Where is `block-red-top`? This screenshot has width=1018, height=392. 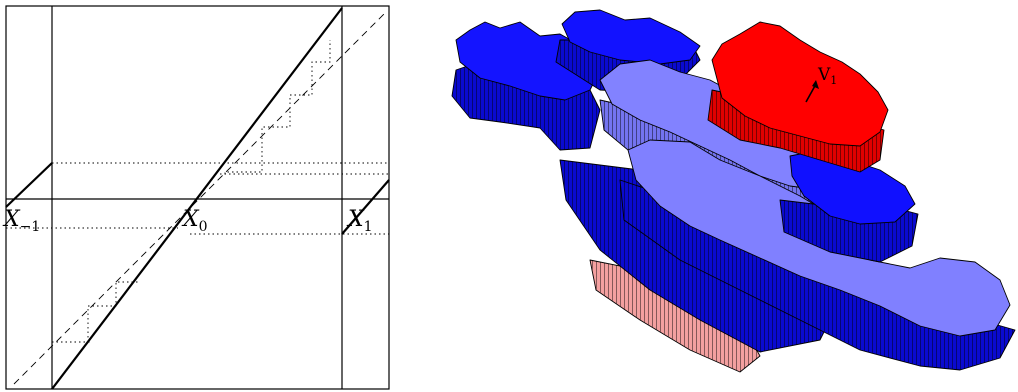 block-red-top is located at coordinates (800, 84).